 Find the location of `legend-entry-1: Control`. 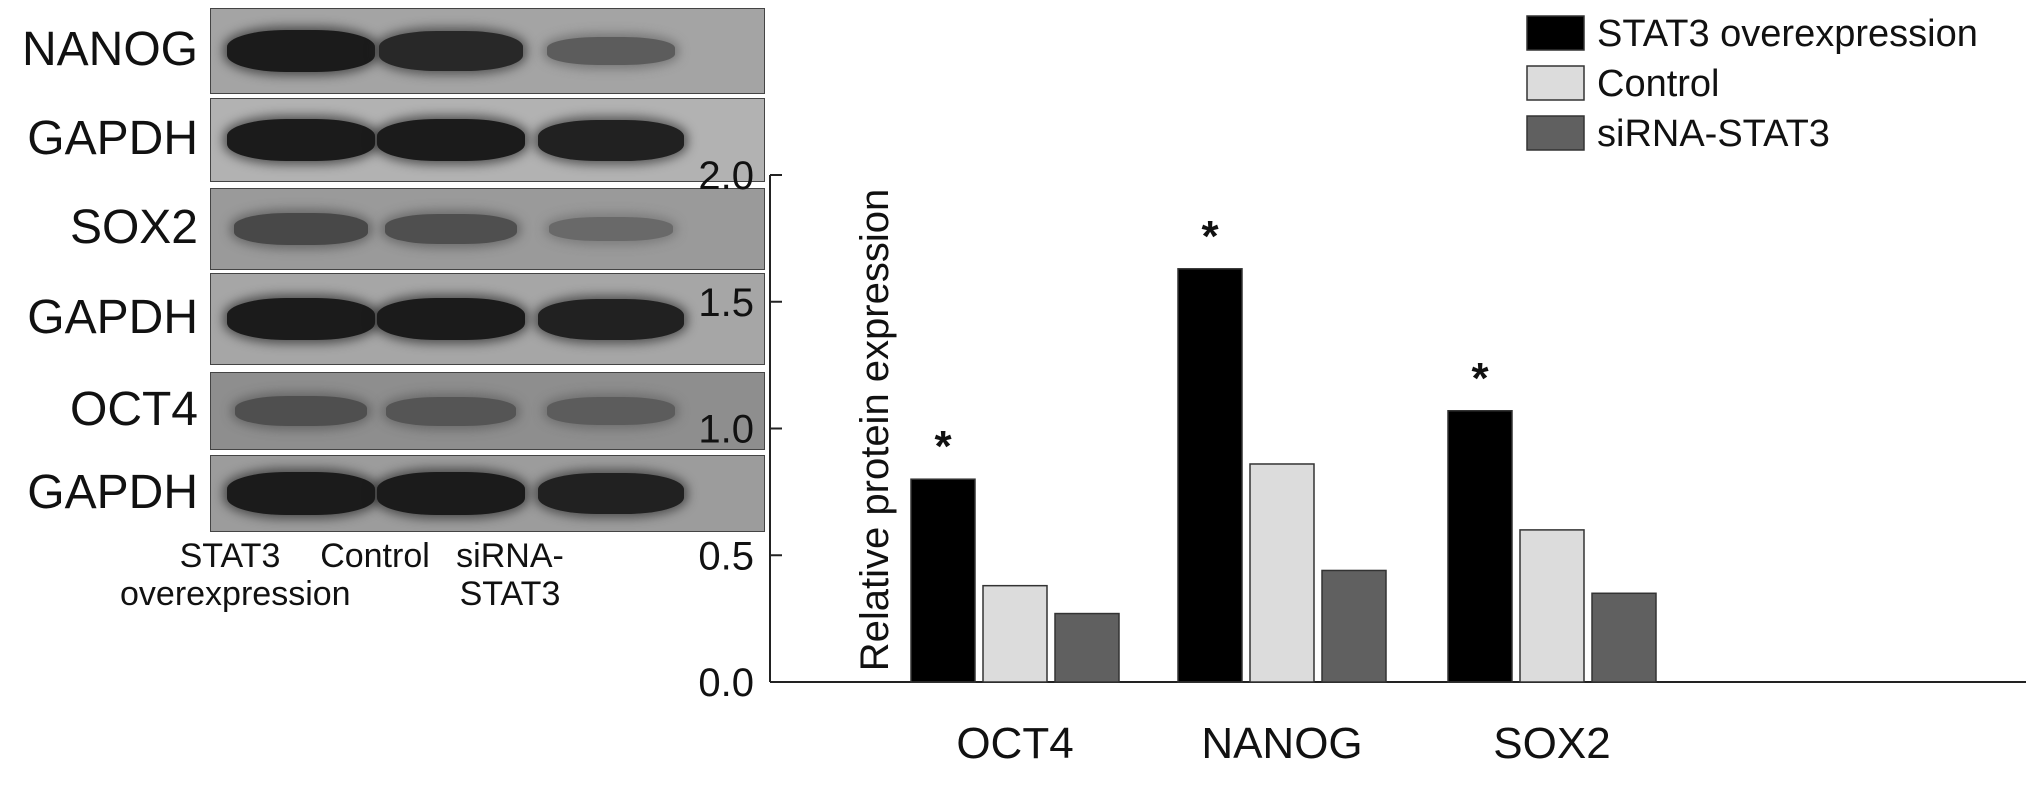

legend-entry-1: Control is located at coordinates (1658, 84).